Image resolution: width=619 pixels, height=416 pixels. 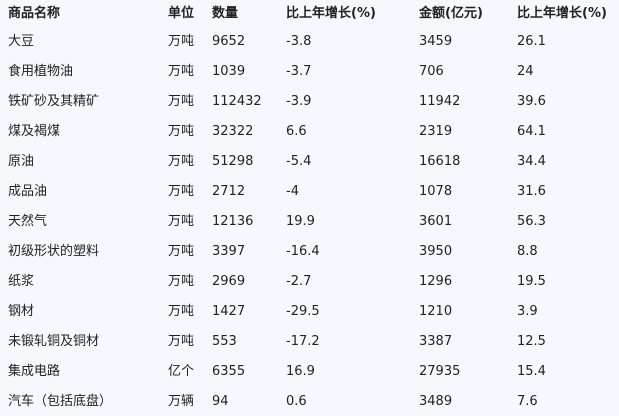 I want to click on cell-amount: 2319, so click(x=436, y=131).